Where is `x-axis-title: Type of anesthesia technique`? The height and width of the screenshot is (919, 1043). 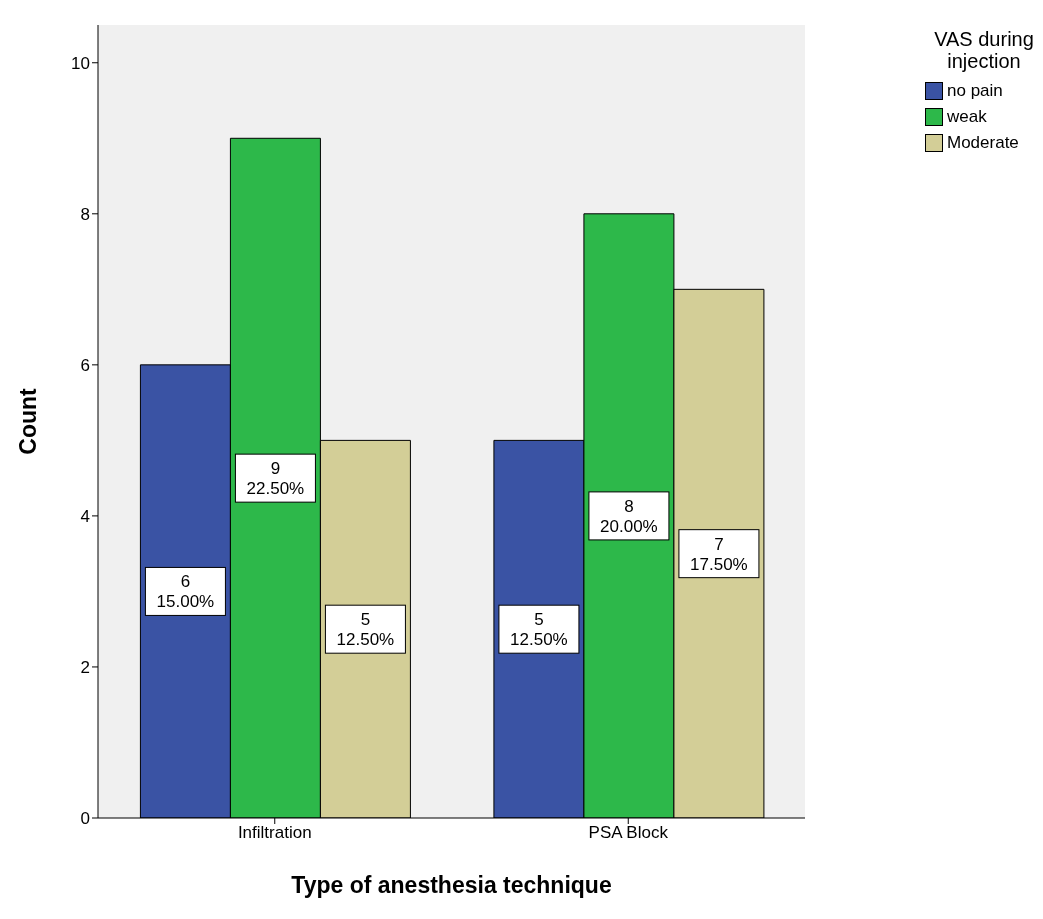
x-axis-title: Type of anesthesia technique is located at coordinates (451, 885).